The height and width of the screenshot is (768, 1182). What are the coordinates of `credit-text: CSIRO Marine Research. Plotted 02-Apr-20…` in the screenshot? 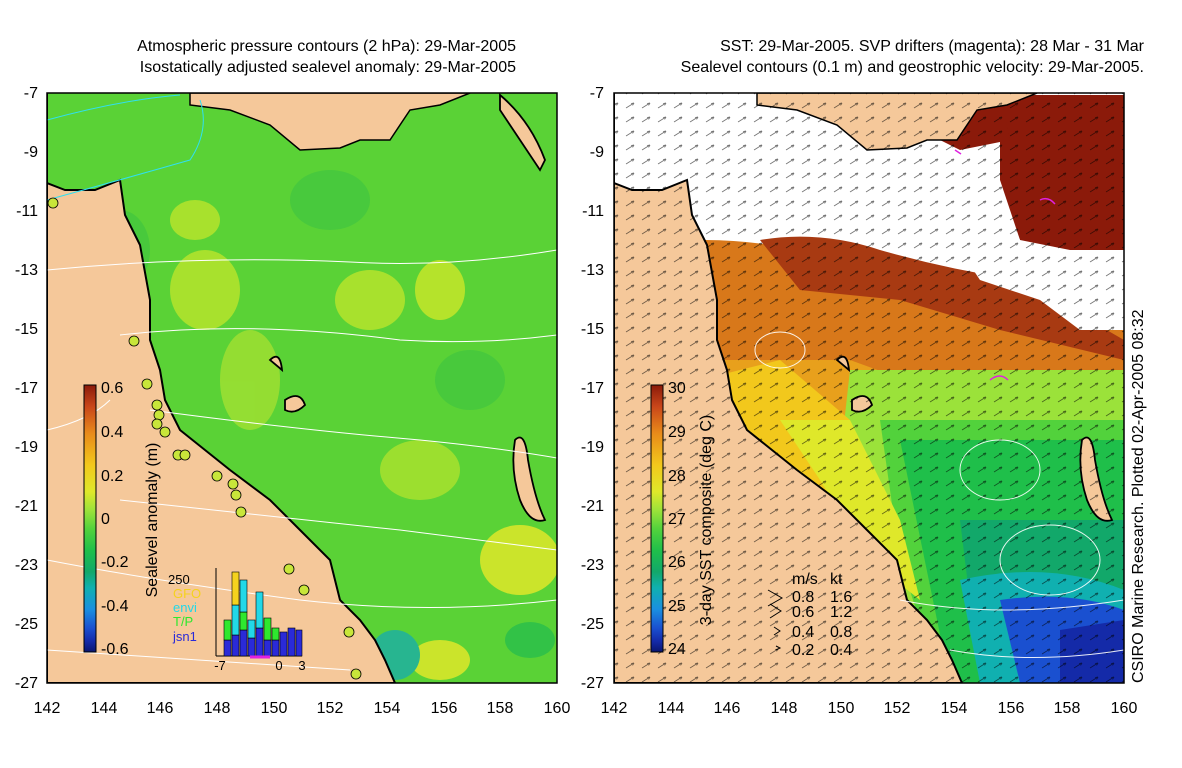 It's located at (1138, 496).